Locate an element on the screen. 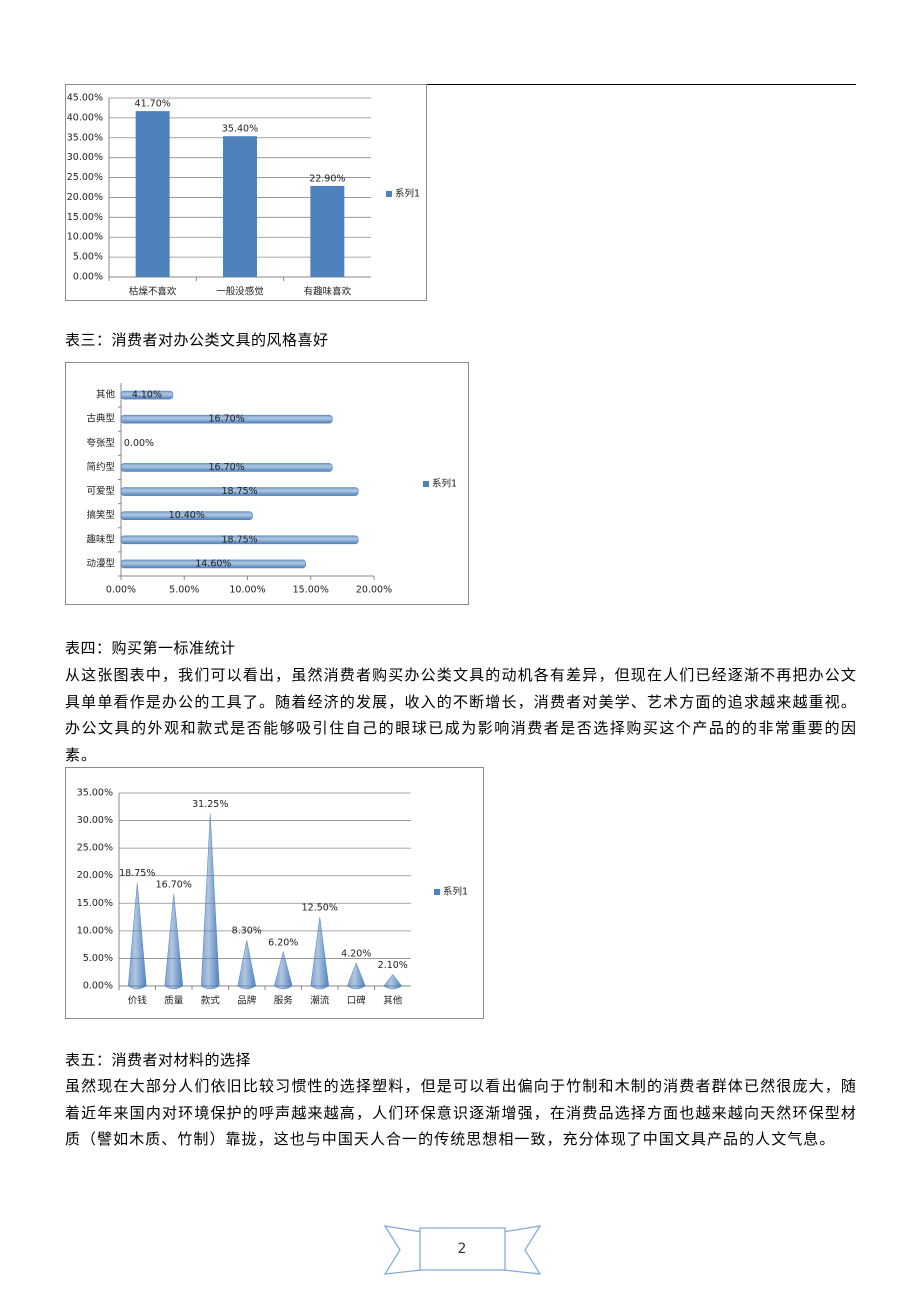  category-label: 古典型 is located at coordinates (100, 419).